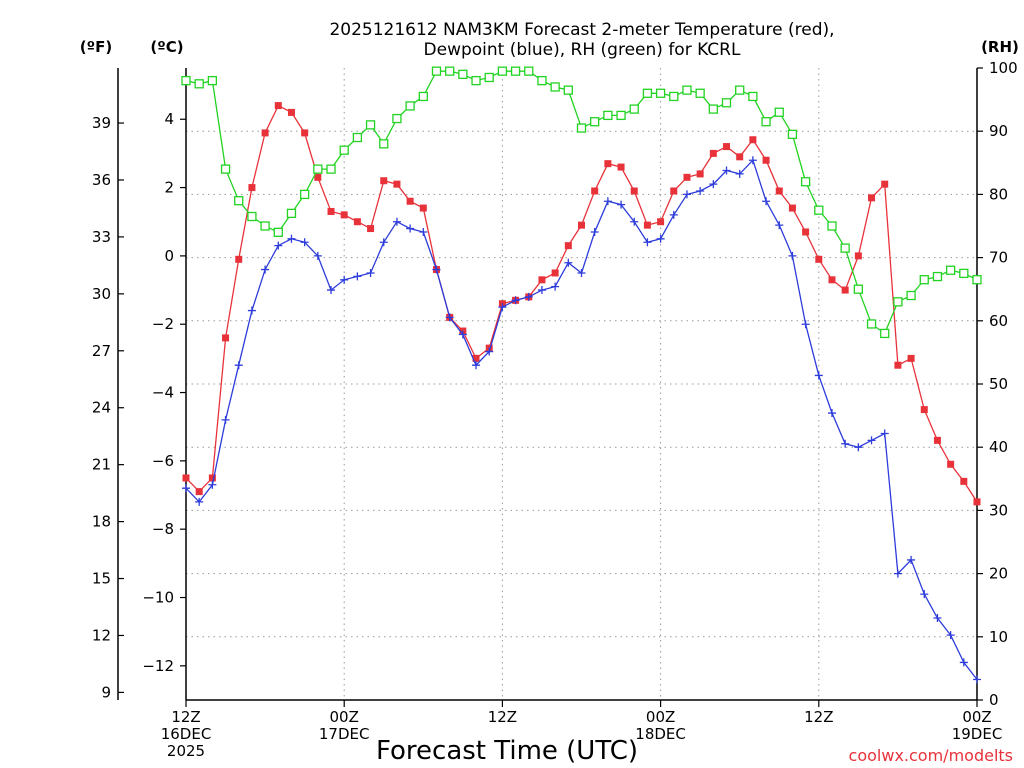  What do you see at coordinates (507, 751) in the screenshot?
I see `x-axis-title: Forecast Time (UTC)` at bounding box center [507, 751].